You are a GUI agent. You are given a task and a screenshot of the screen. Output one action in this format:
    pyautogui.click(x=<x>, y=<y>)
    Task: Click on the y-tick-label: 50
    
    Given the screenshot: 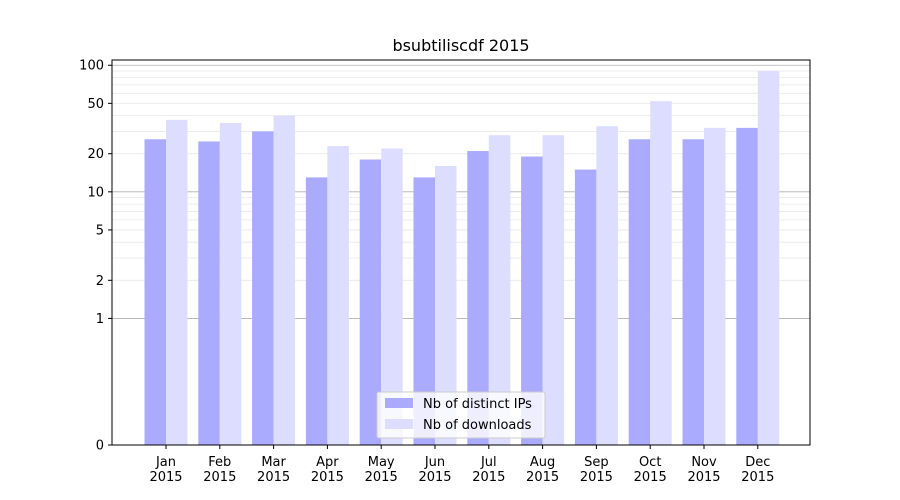 What is the action you would take?
    pyautogui.click(x=95, y=104)
    